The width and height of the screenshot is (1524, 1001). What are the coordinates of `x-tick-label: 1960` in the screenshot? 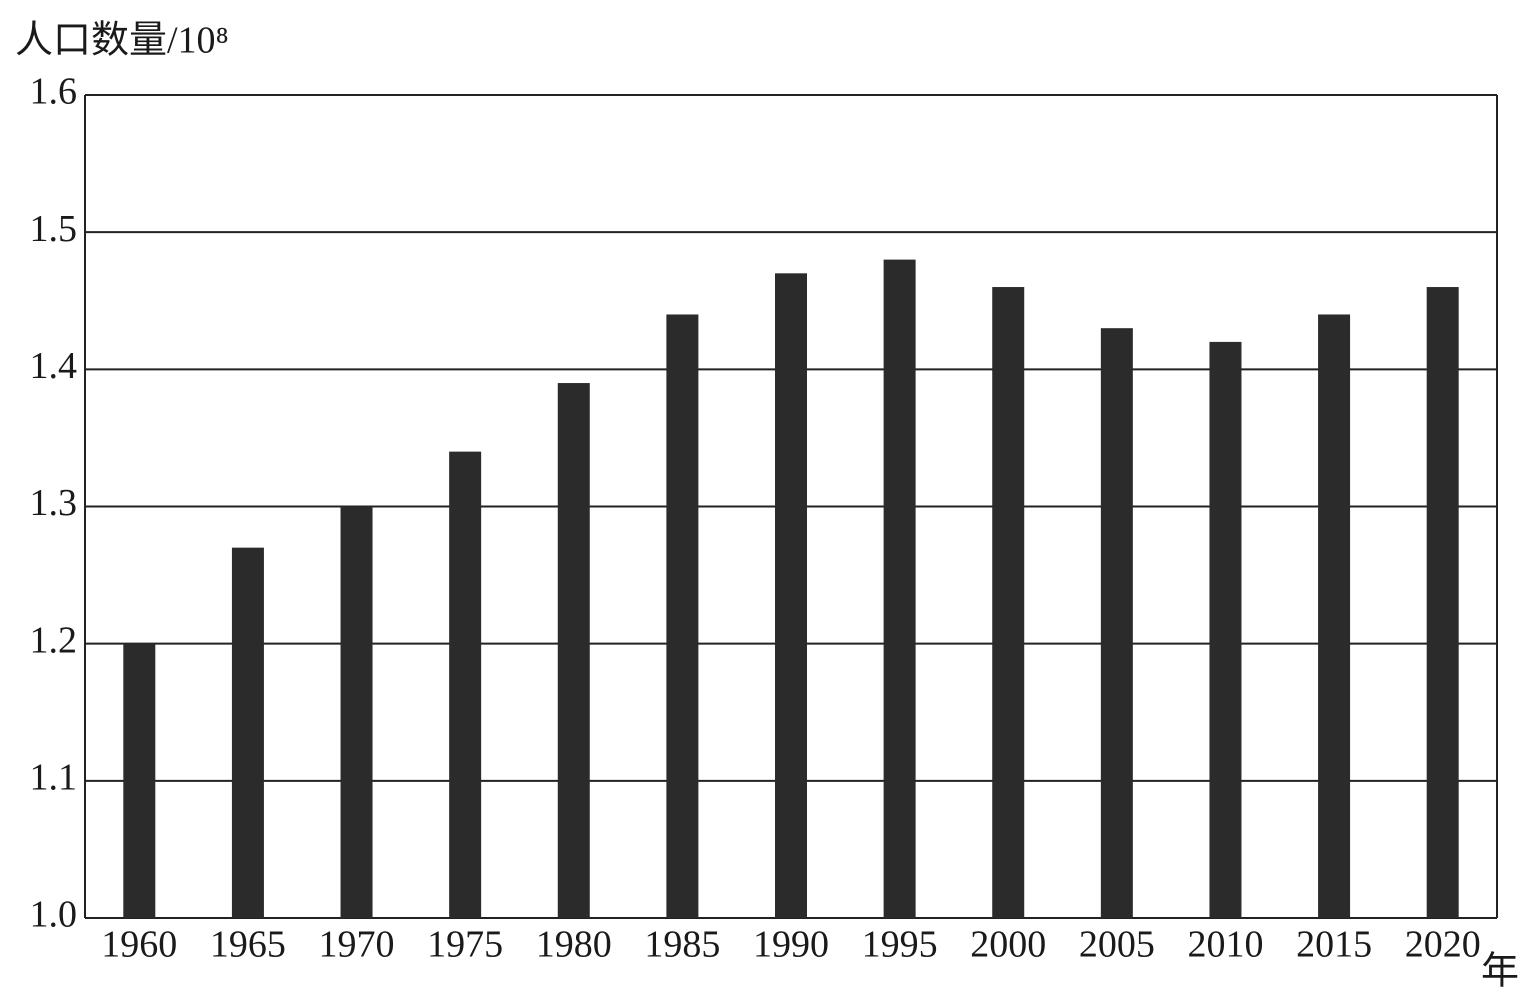 It's located at (139, 945).